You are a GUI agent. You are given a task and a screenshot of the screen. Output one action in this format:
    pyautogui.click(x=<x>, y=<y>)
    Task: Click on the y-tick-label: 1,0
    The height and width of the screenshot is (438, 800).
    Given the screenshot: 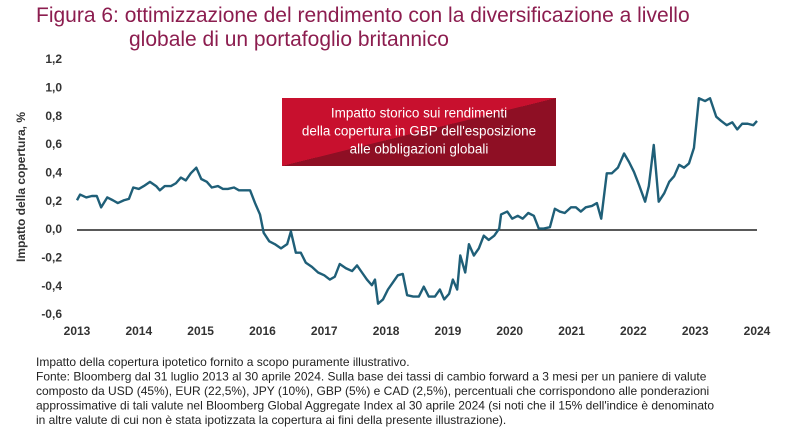 What is the action you would take?
    pyautogui.click(x=53, y=88)
    